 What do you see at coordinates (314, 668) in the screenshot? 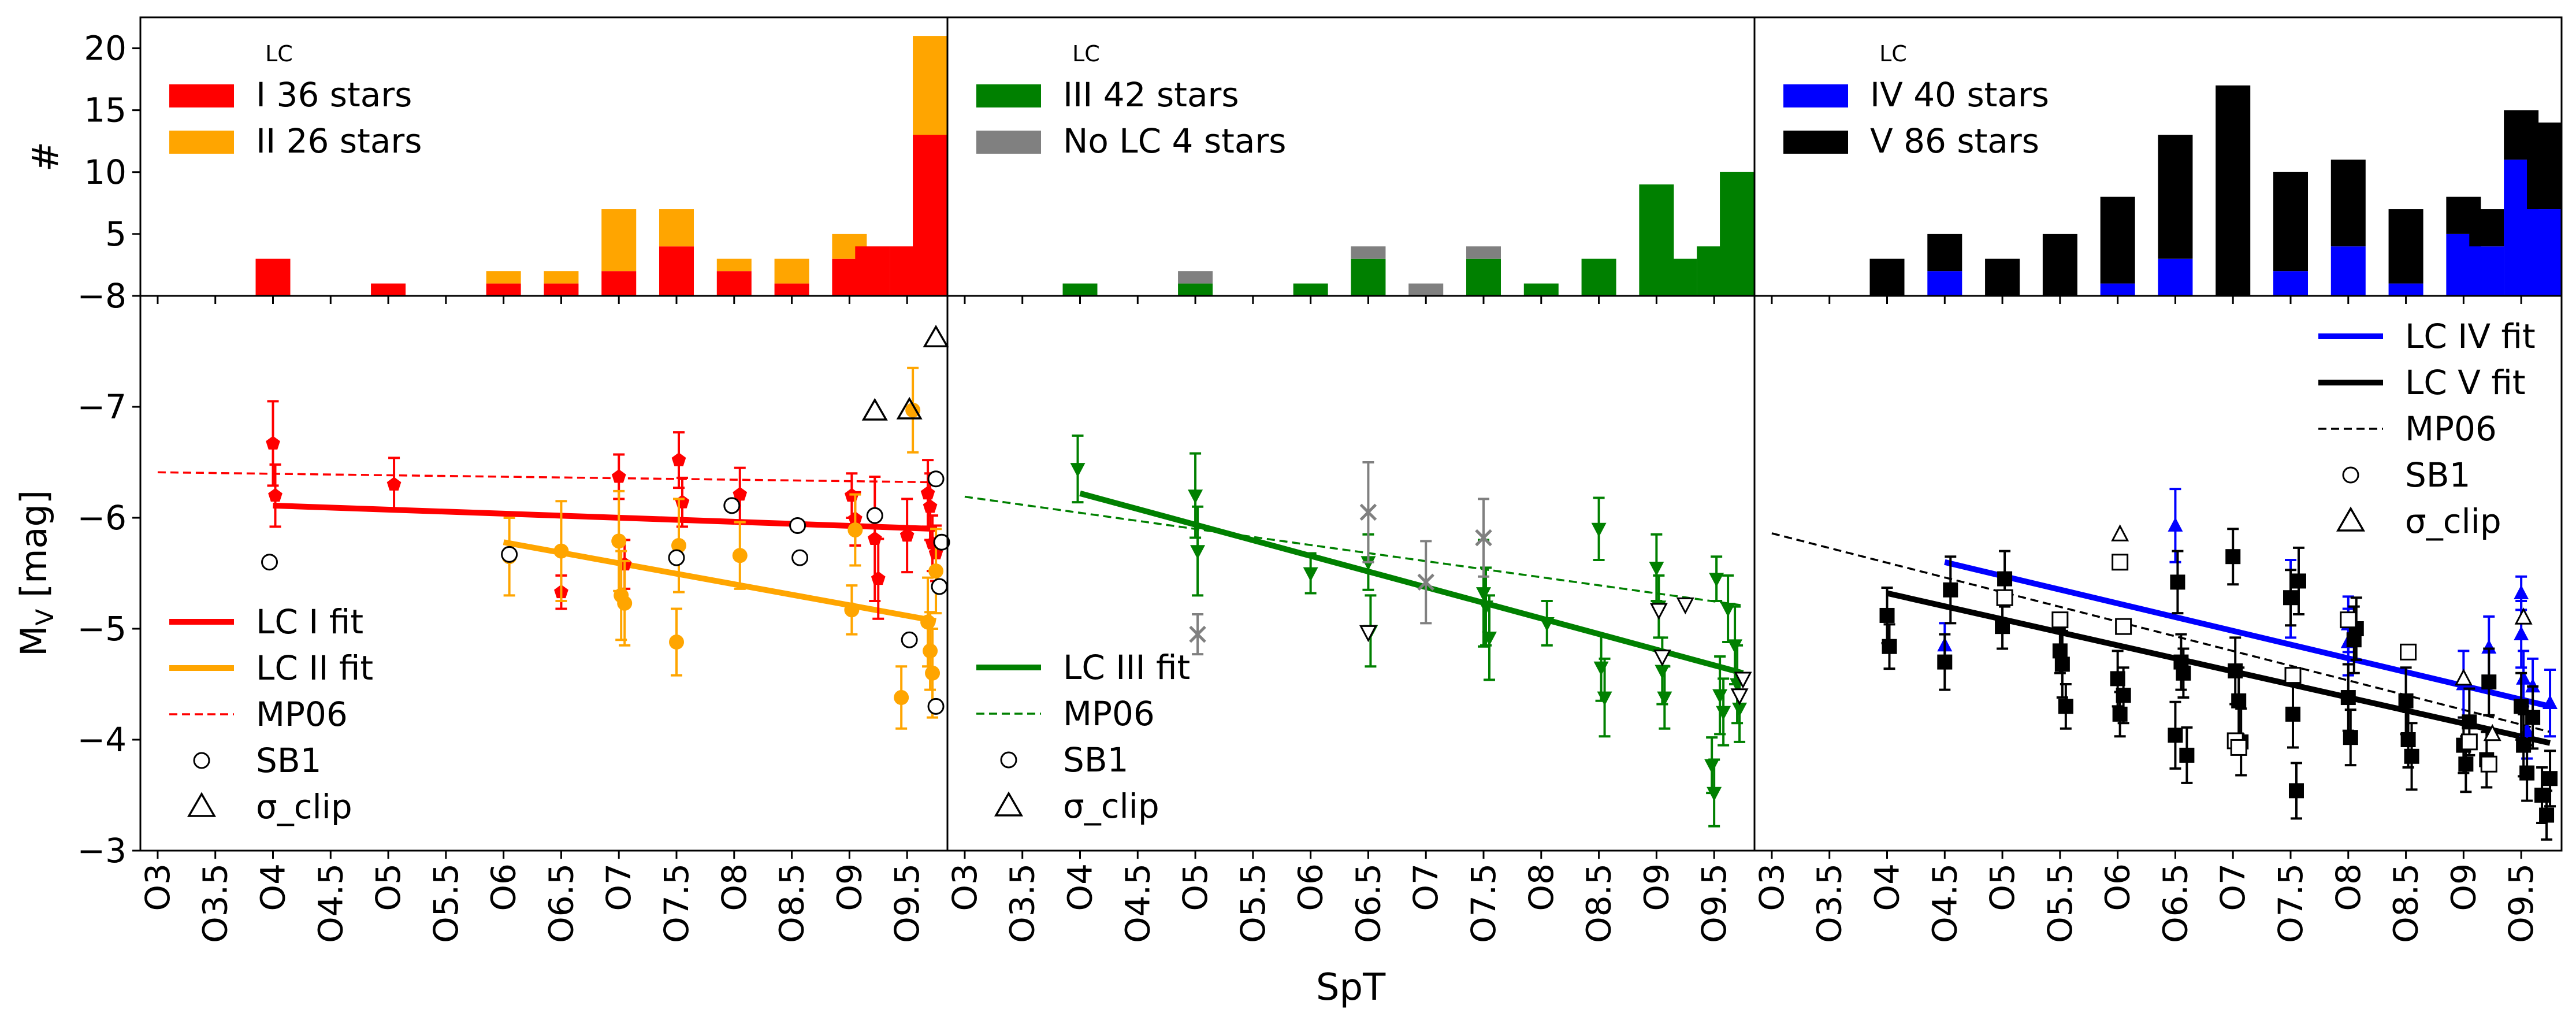
I see `scatter-legend-label: LC II fit` at bounding box center [314, 668].